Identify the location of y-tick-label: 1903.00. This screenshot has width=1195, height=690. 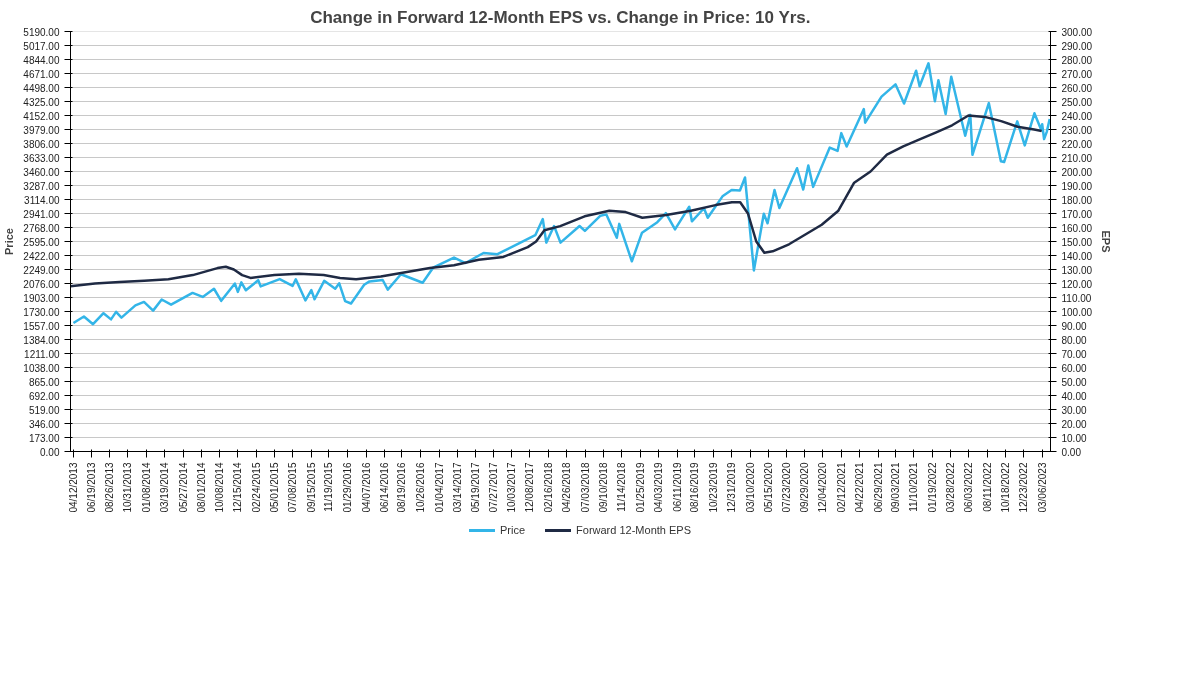
(41, 298).